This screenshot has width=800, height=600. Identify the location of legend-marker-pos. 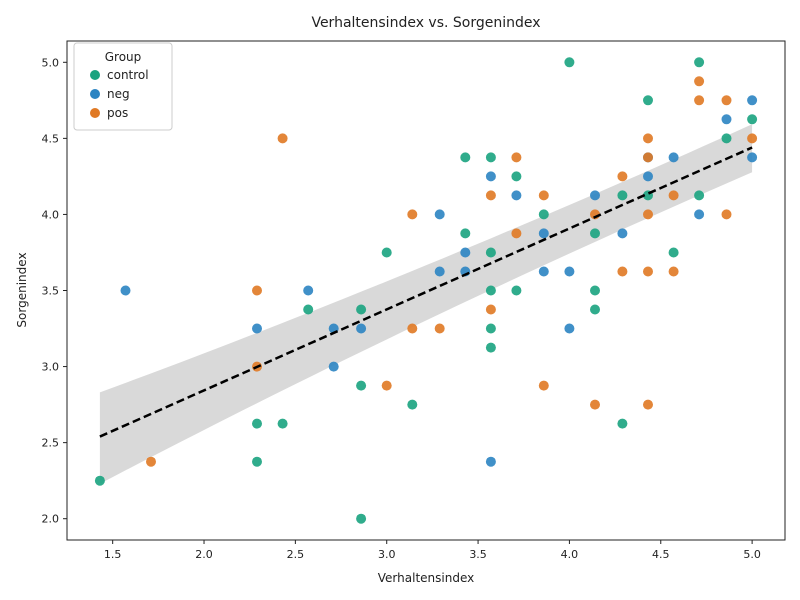
(95, 113).